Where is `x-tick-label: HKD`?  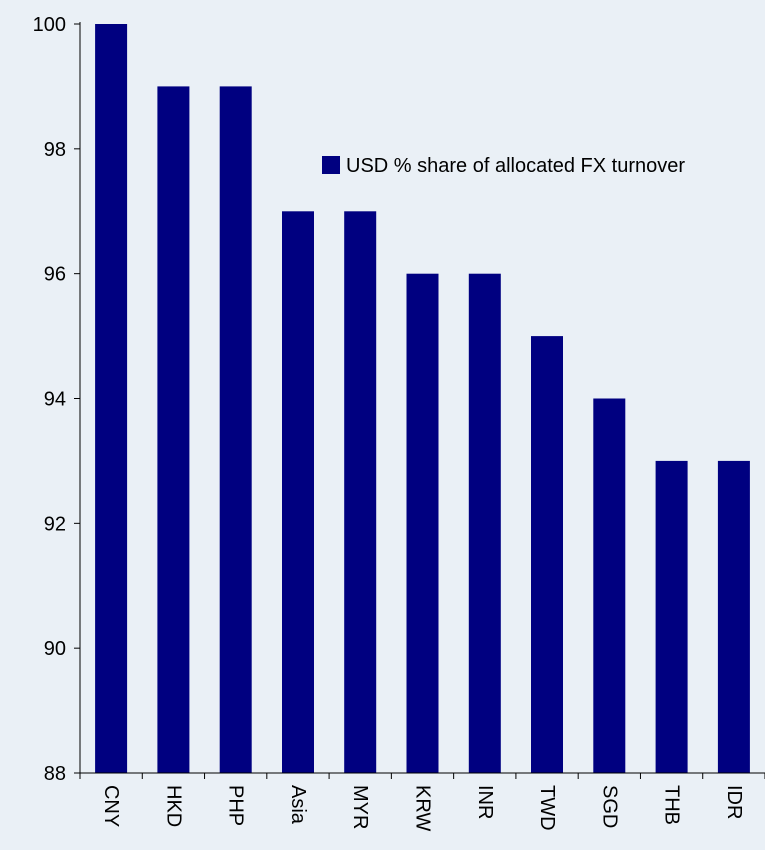 x-tick-label: HKD is located at coordinates (173, 806).